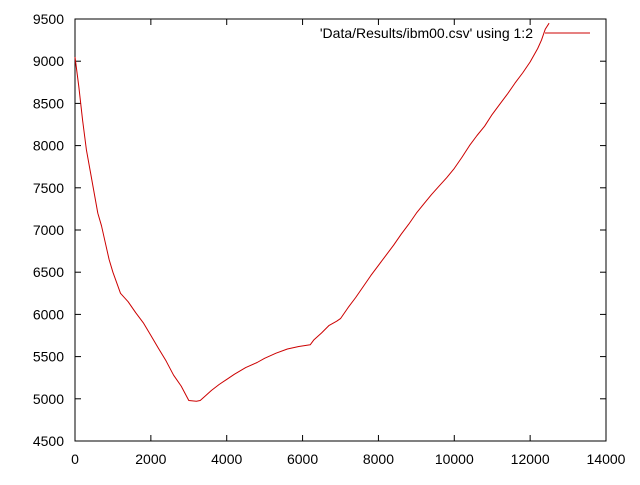 This screenshot has width=640, height=485. Describe the element at coordinates (378, 459) in the screenshot. I see `x-tick-label: 8000` at that location.